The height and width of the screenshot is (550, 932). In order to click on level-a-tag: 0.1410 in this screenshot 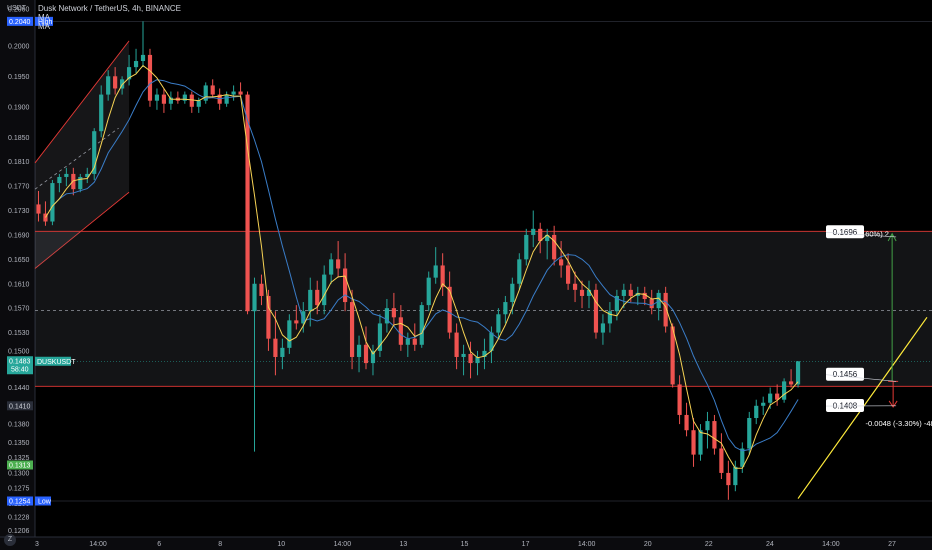, I will do `click(20, 406)`.